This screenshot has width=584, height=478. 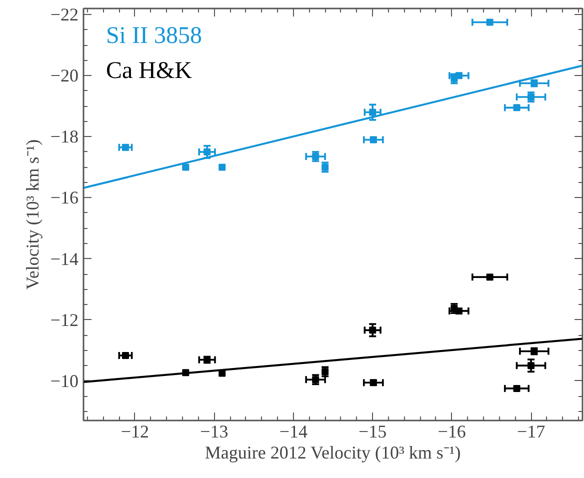 What do you see at coordinates (64, 76) in the screenshot?
I see `y-tick-label: −20` at bounding box center [64, 76].